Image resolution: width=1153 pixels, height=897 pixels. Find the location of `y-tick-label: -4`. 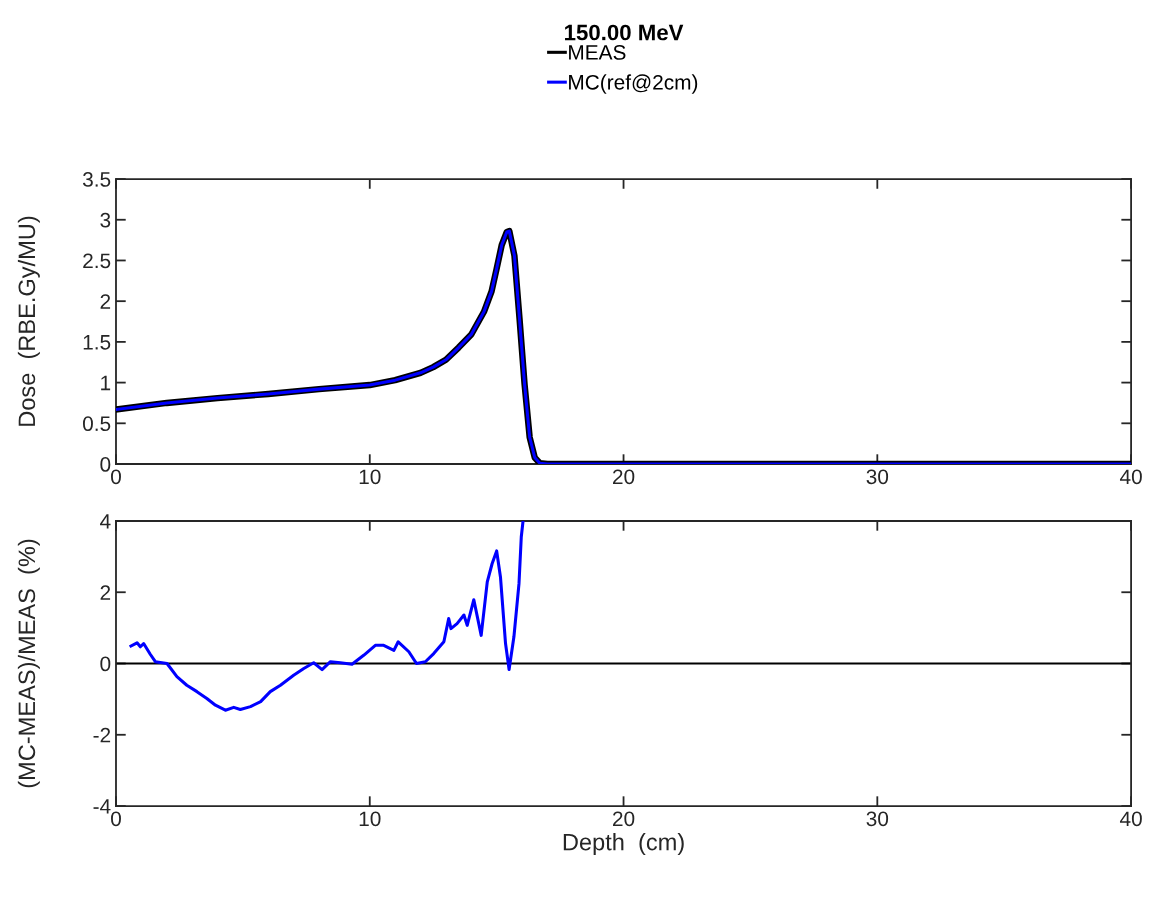

y-tick-label: -4 is located at coordinates (102, 806).